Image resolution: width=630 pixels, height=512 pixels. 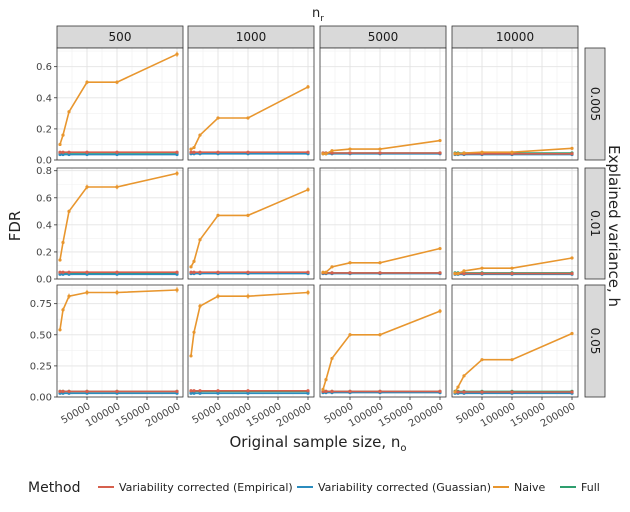 I want to click on panel-10000-0.01, so click(x=515, y=223).